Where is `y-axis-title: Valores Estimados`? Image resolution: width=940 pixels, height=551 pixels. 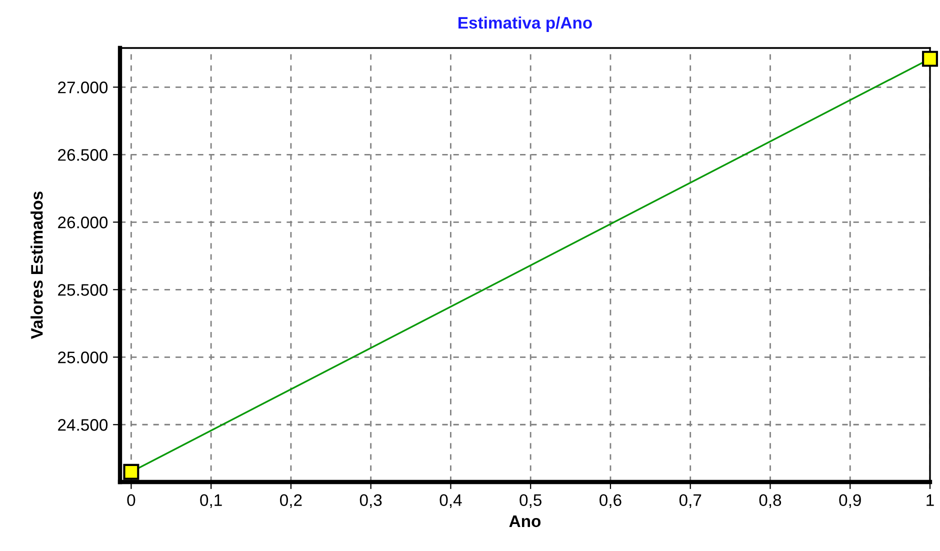 y-axis-title: Valores Estimados is located at coordinates (36, 265).